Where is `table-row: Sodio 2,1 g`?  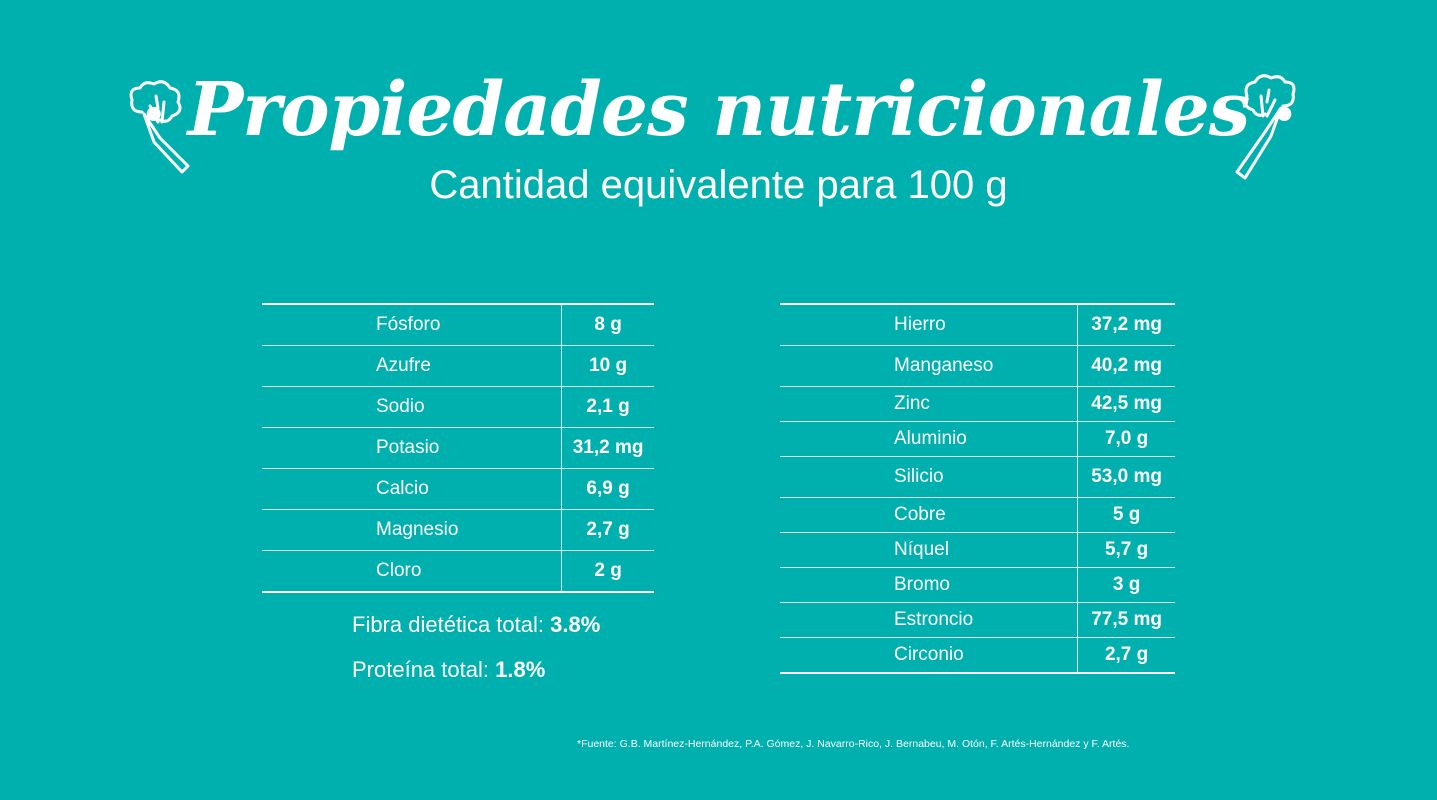 table-row: Sodio 2,1 g is located at coordinates (458, 407).